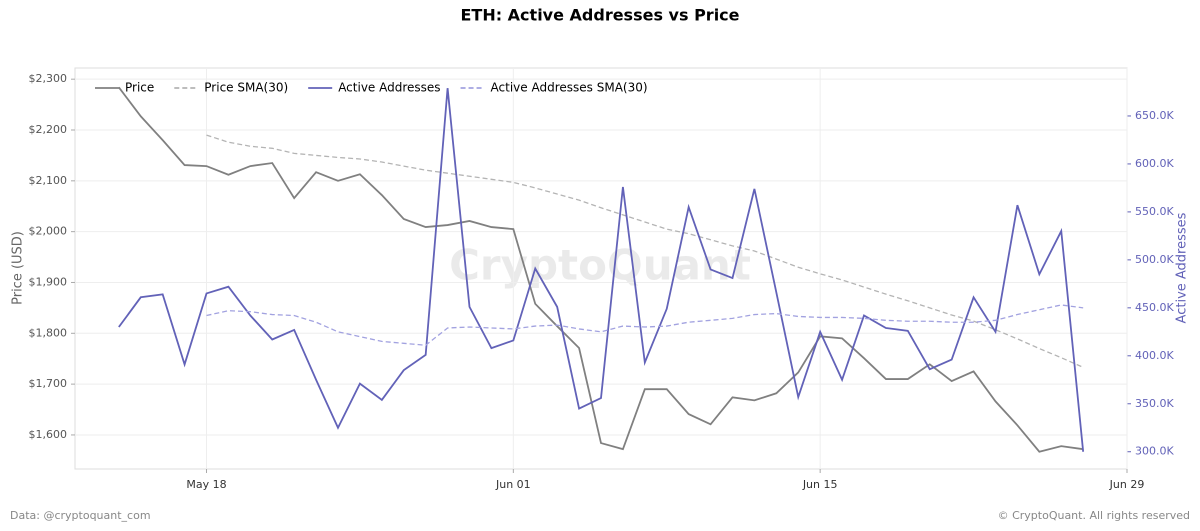 The height and width of the screenshot is (531, 1200). Describe the element at coordinates (48, 78) in the screenshot. I see `y-tick-label: $2,300` at that location.